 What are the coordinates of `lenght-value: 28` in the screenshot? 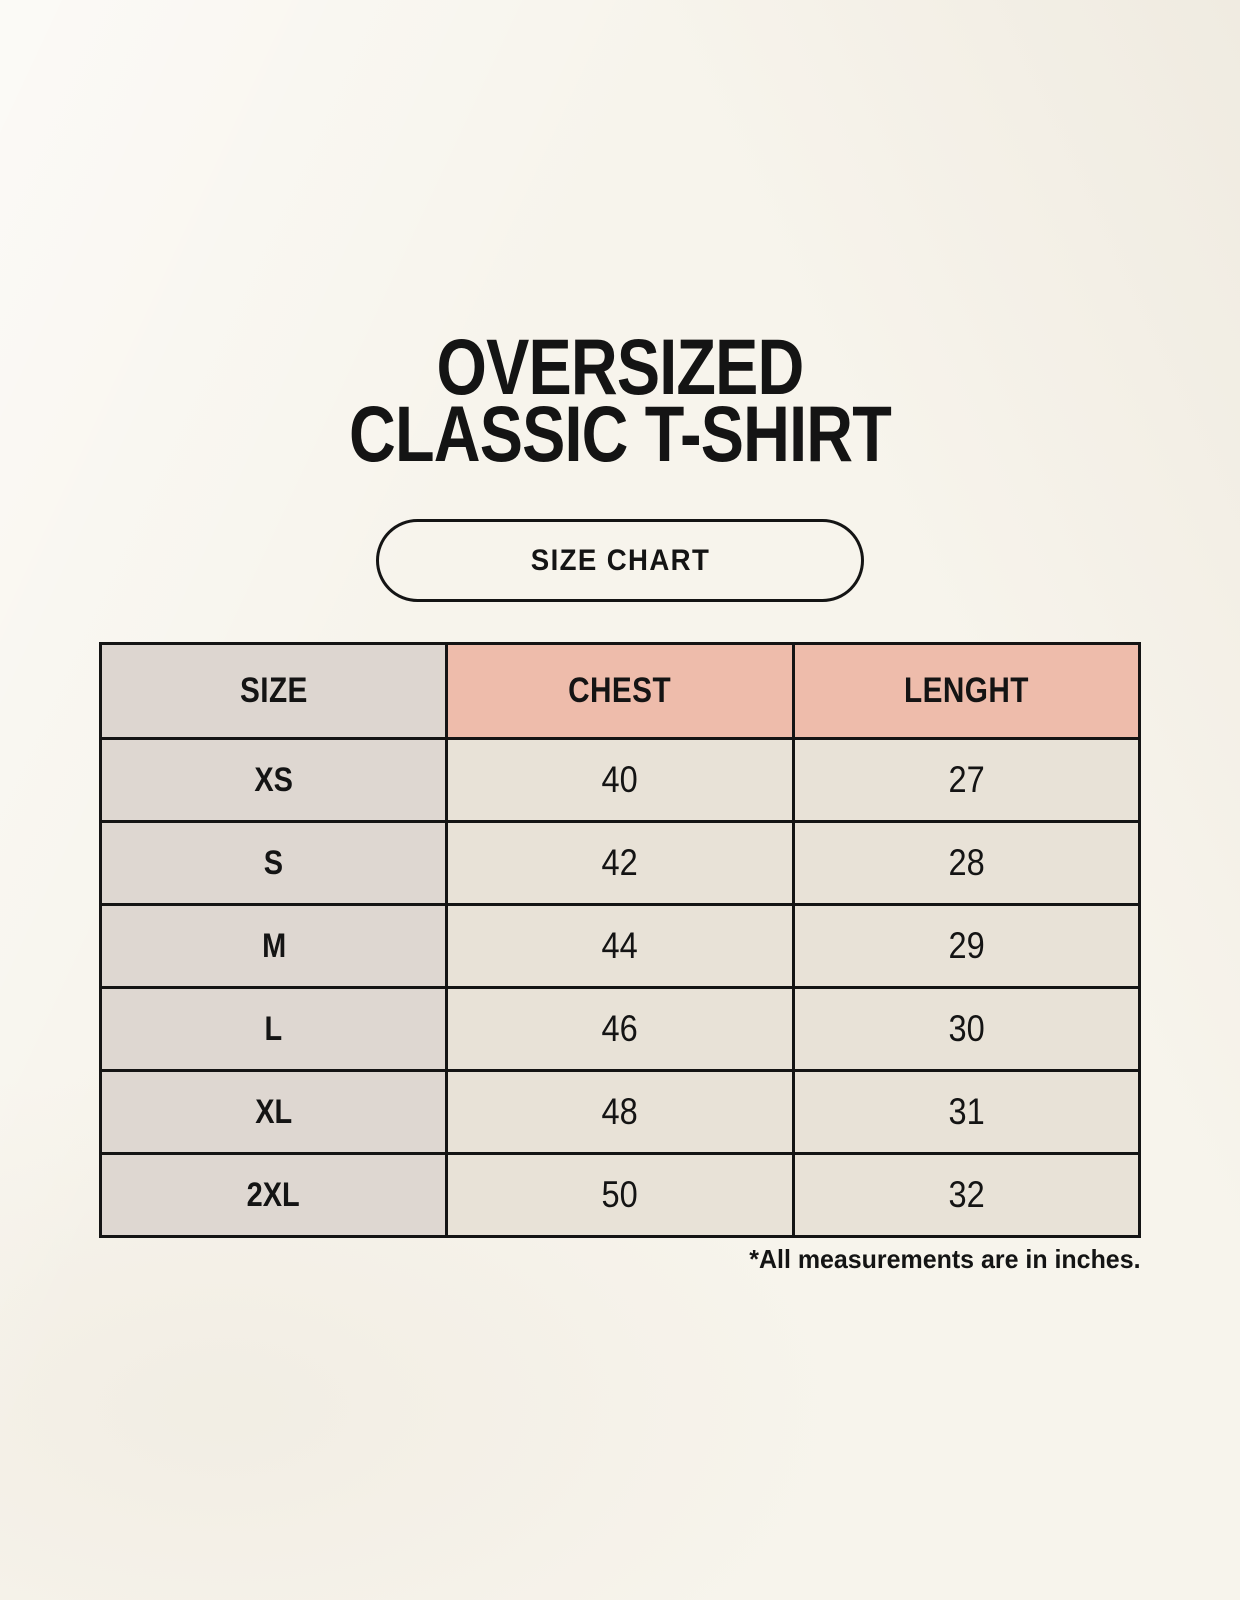 It's located at (966, 862).